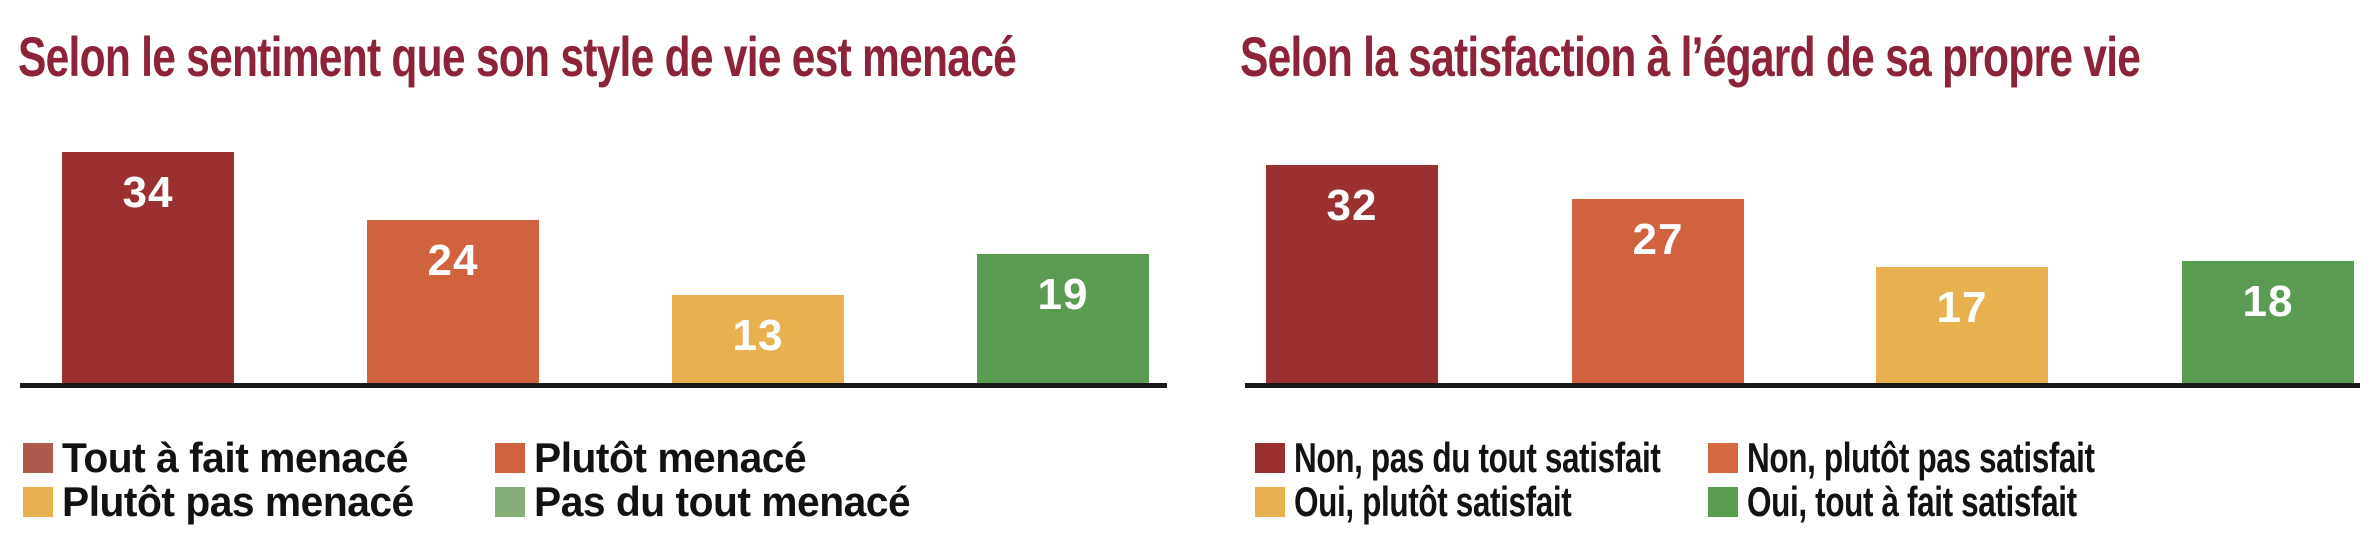 This screenshot has height=556, width=2378. I want to click on bar-oui-plut-t-satisfait: 17, so click(1962, 325).